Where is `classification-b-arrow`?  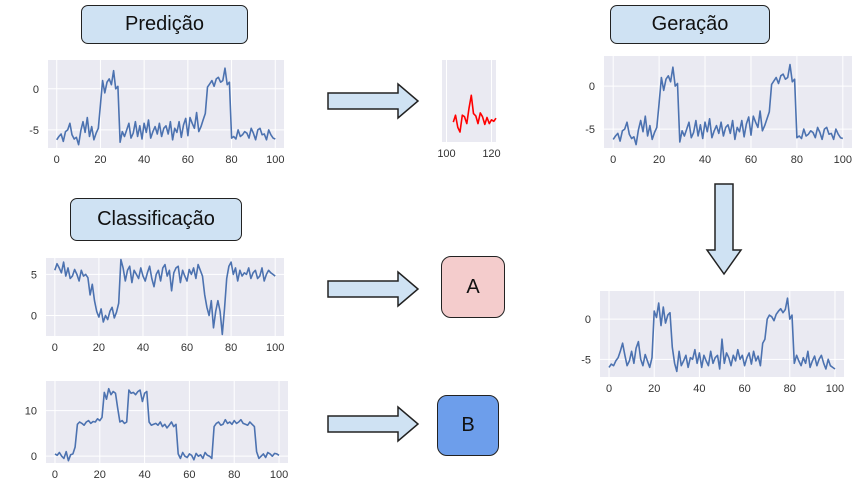
classification-b-arrow is located at coordinates (373, 424).